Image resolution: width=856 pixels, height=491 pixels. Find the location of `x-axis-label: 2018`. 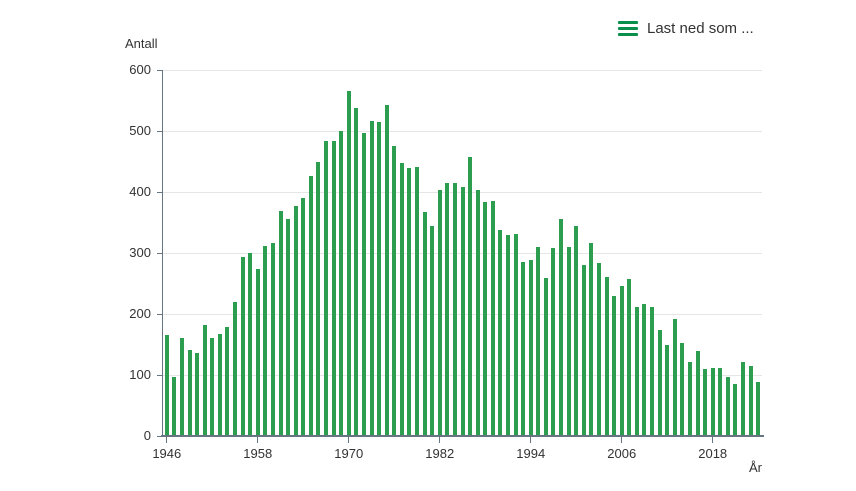

x-axis-label: 2018 is located at coordinates (713, 453).